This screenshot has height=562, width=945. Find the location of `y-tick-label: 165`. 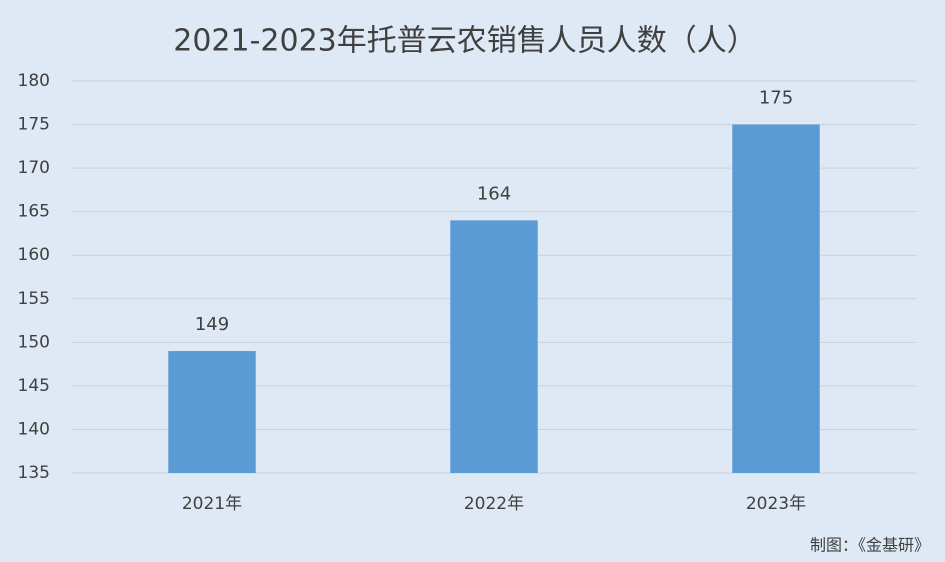

y-tick-label: 165 is located at coordinates (34, 212).